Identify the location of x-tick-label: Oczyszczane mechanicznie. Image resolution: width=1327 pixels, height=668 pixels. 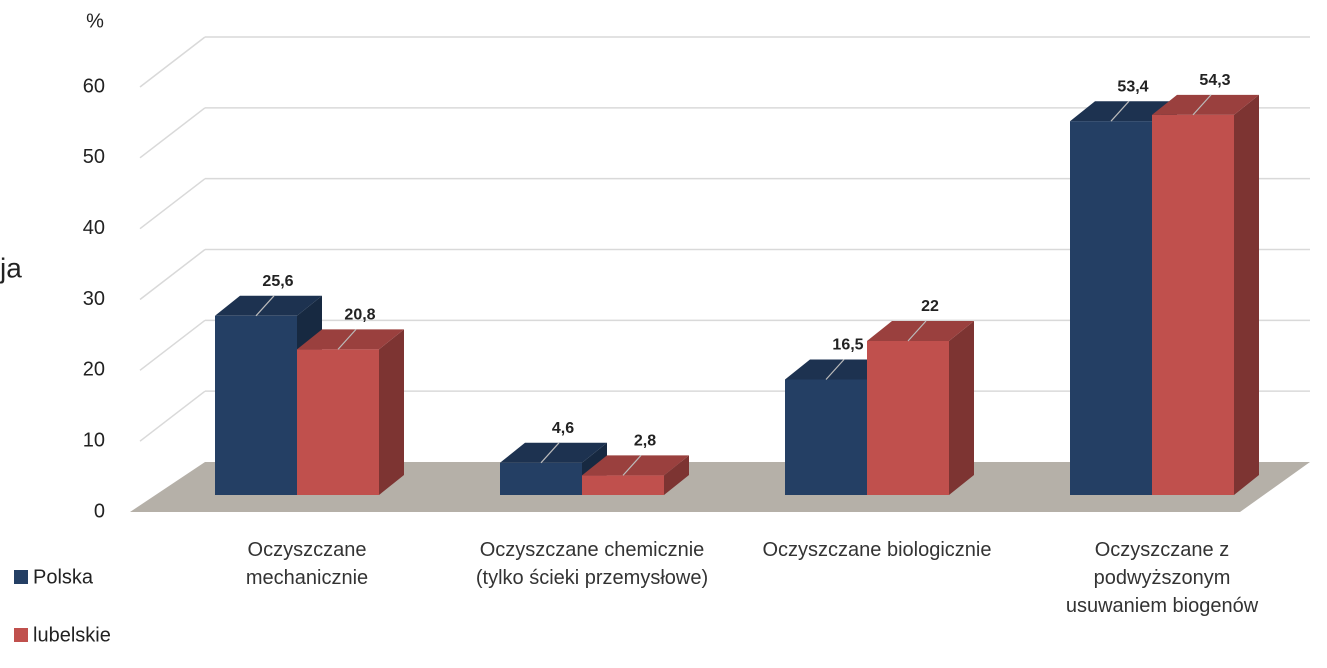
(307, 564).